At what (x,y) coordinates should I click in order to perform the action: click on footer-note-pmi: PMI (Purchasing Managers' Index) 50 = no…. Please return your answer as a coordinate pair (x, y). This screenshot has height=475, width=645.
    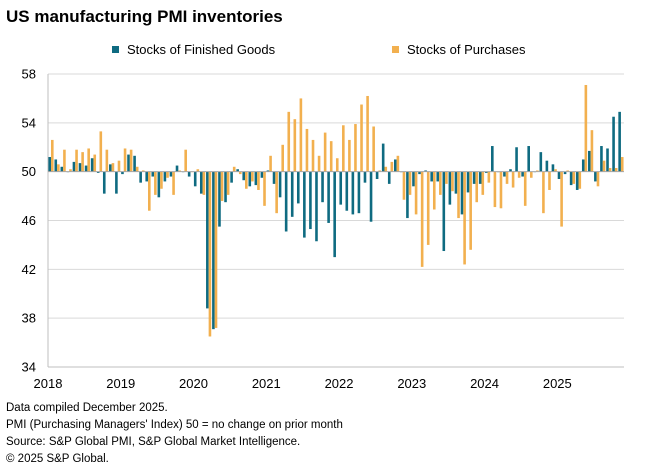
    Looking at the image, I should click on (174, 425).